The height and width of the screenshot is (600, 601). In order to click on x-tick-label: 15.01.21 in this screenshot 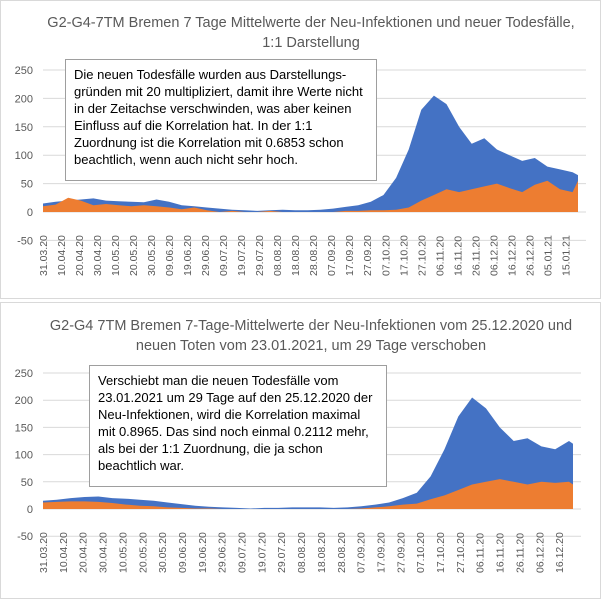, I will do `click(566, 255)`.